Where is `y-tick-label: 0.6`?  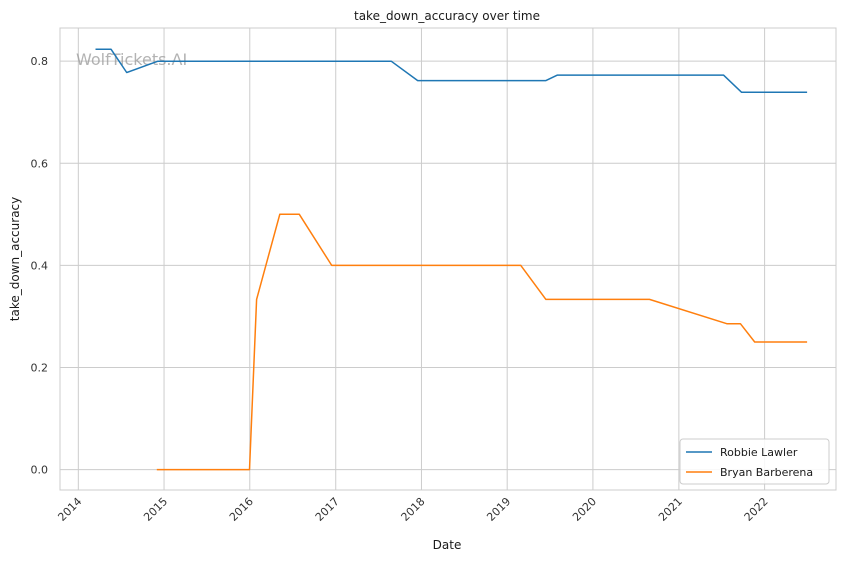
y-tick-label: 0.6 is located at coordinates (40, 163).